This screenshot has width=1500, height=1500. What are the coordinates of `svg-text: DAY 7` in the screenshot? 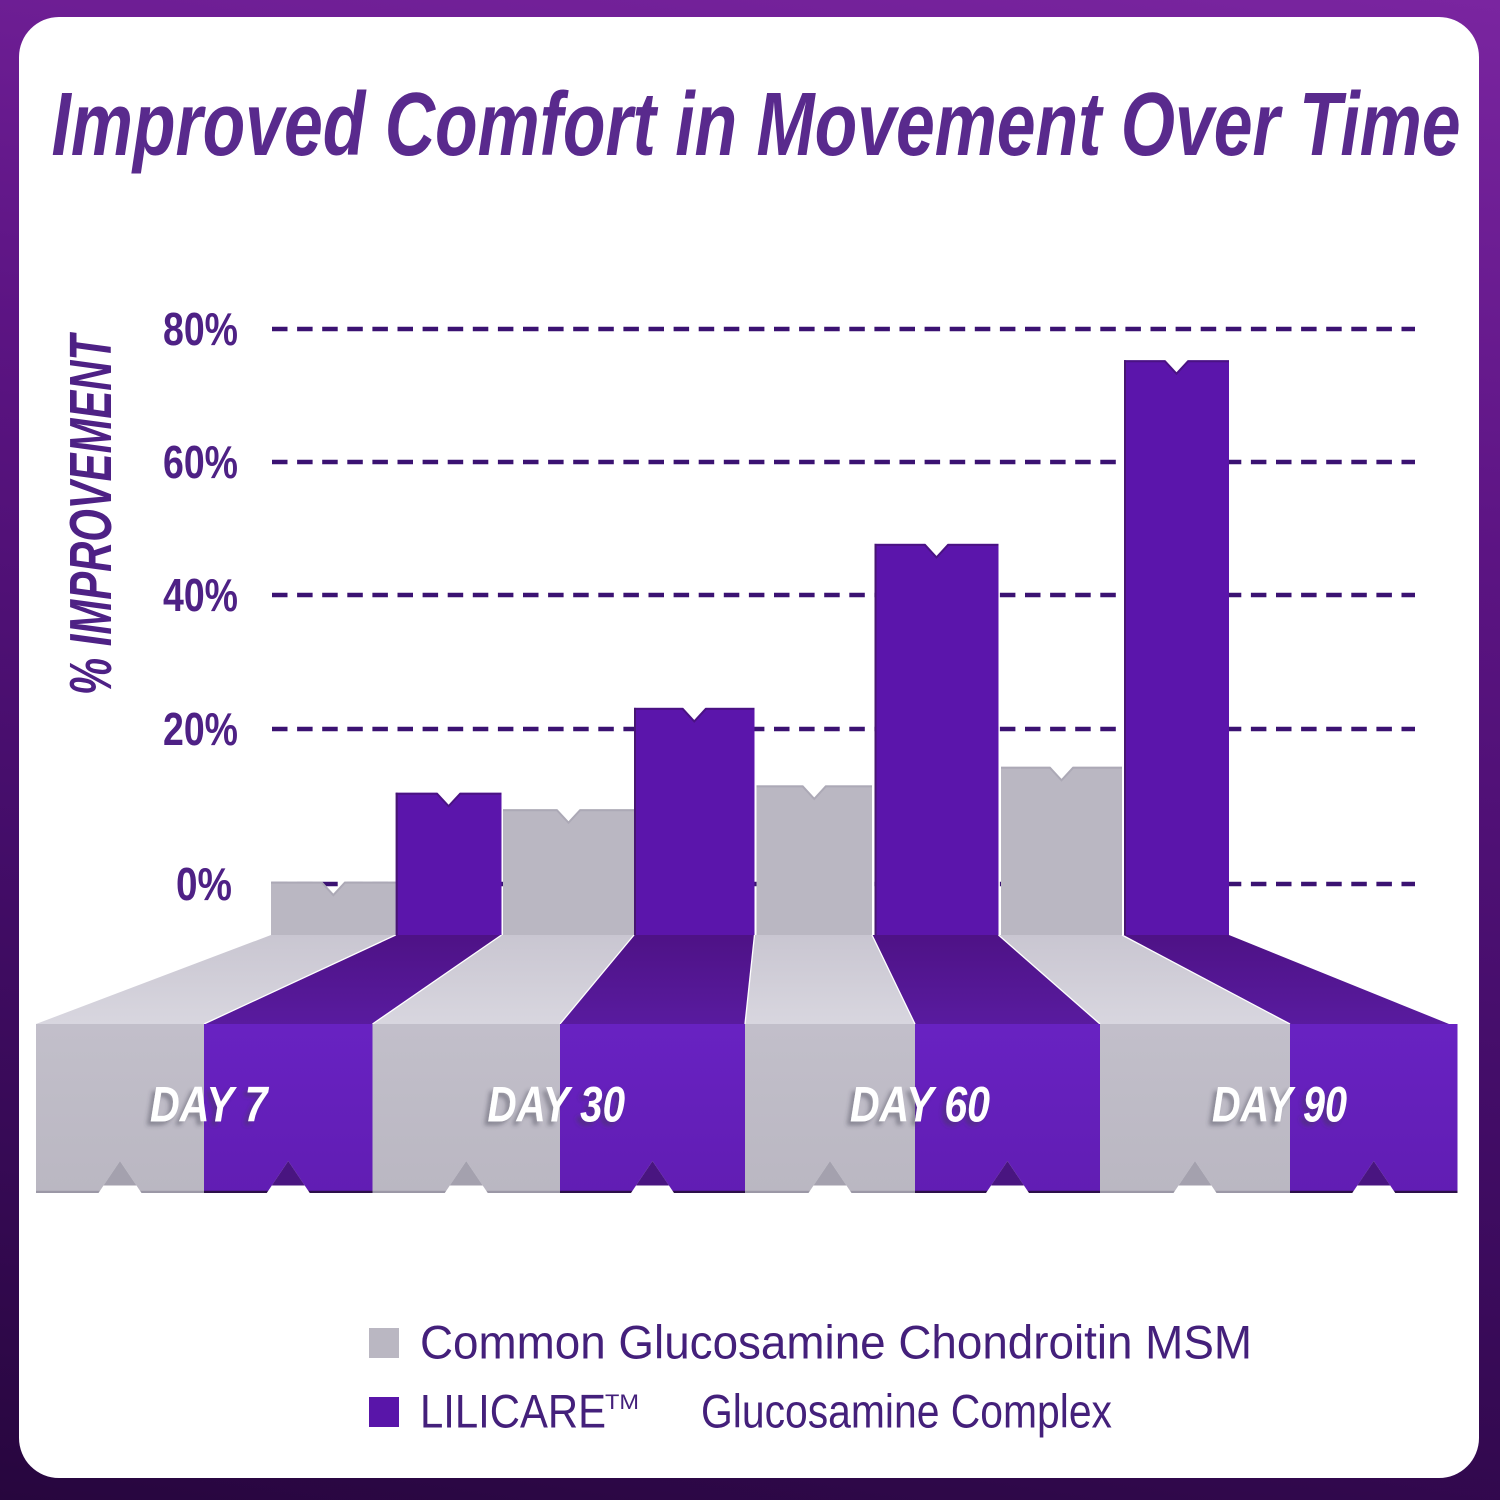 It's located at (209, 1105).